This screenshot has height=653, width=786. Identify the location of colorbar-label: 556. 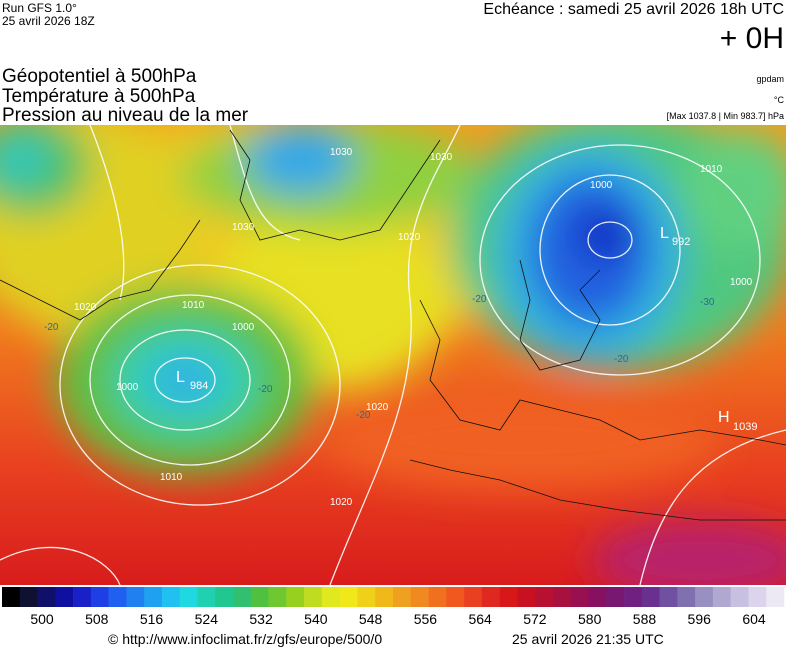
(426, 619).